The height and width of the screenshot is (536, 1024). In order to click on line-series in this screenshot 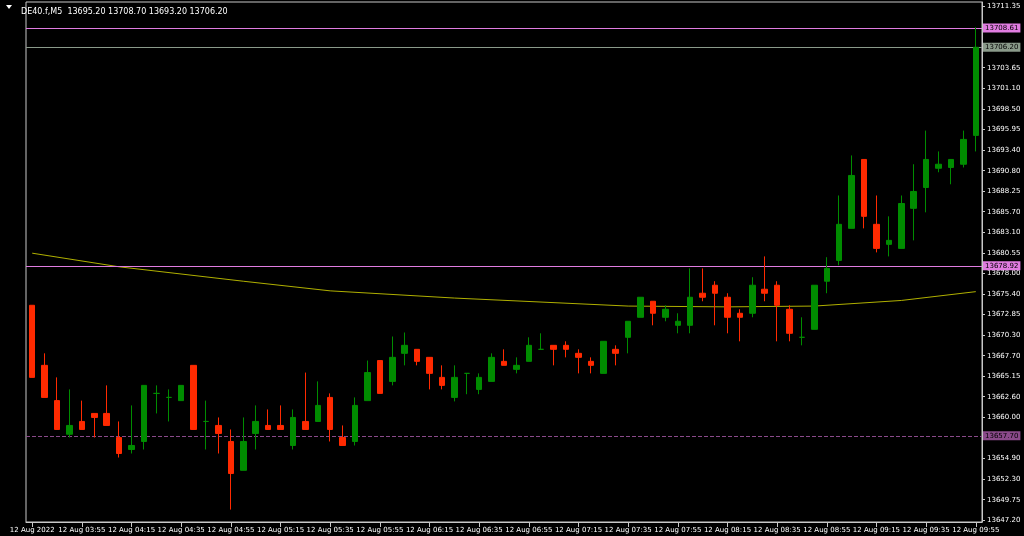, I will do `click(504, 280)`.